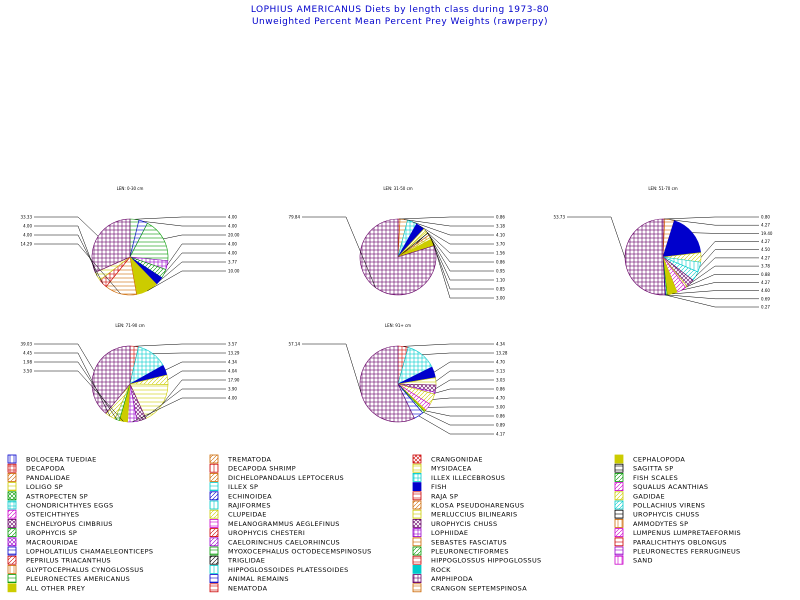  I want to click on slice-value-label: 19.40, so click(767, 233).